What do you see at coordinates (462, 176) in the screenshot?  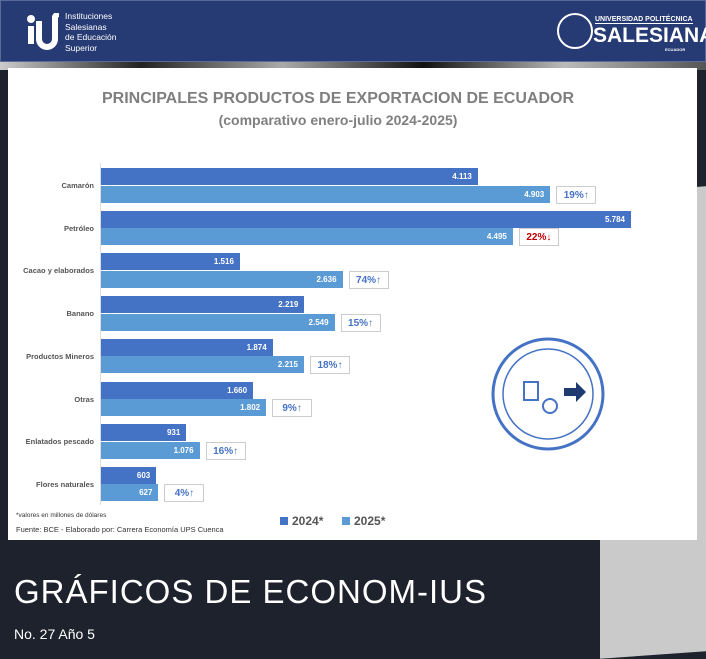 I see `data-label: 4.113` at bounding box center [462, 176].